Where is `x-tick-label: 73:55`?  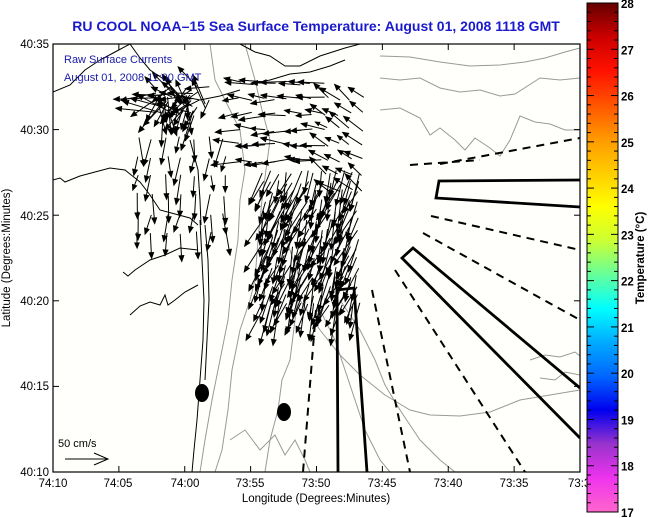
x-tick-label: 73:55 is located at coordinates (250, 484).